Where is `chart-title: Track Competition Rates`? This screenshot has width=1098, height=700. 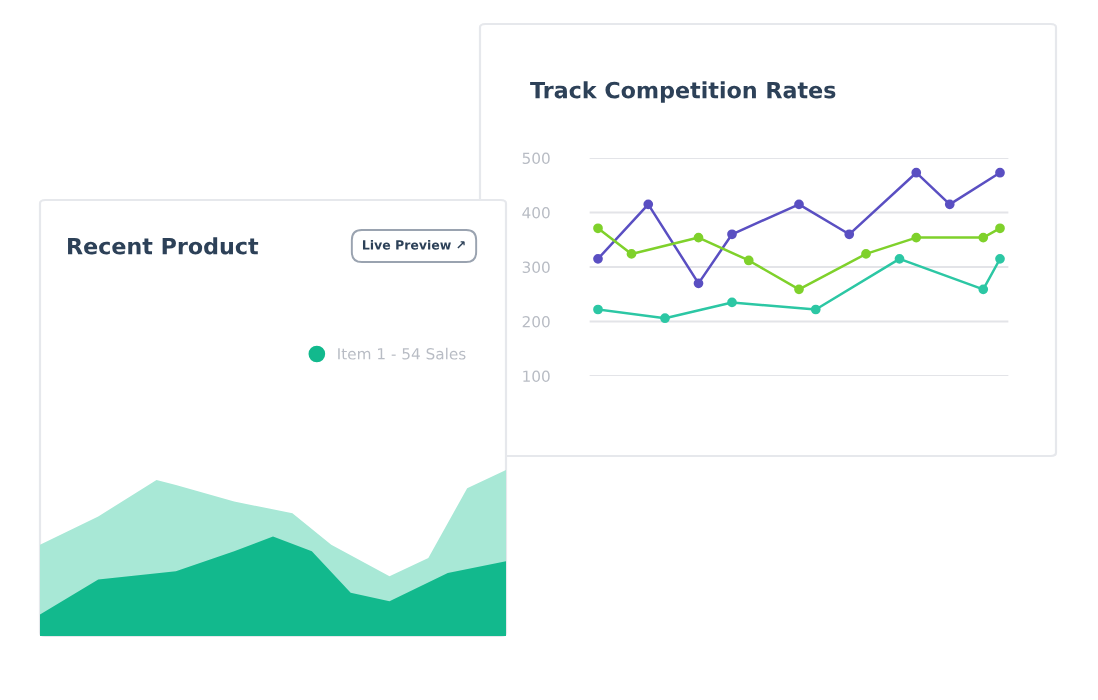 chart-title: Track Competition Rates is located at coordinates (683, 92).